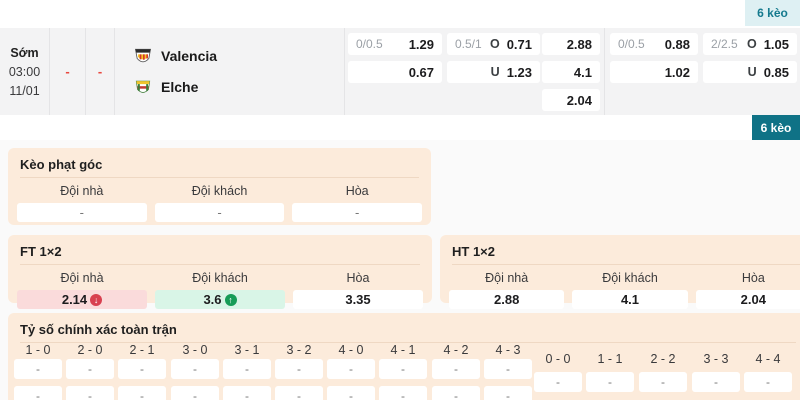  What do you see at coordinates (558, 359) in the screenshot?
I see `score-header: 0 - 0` at bounding box center [558, 359].